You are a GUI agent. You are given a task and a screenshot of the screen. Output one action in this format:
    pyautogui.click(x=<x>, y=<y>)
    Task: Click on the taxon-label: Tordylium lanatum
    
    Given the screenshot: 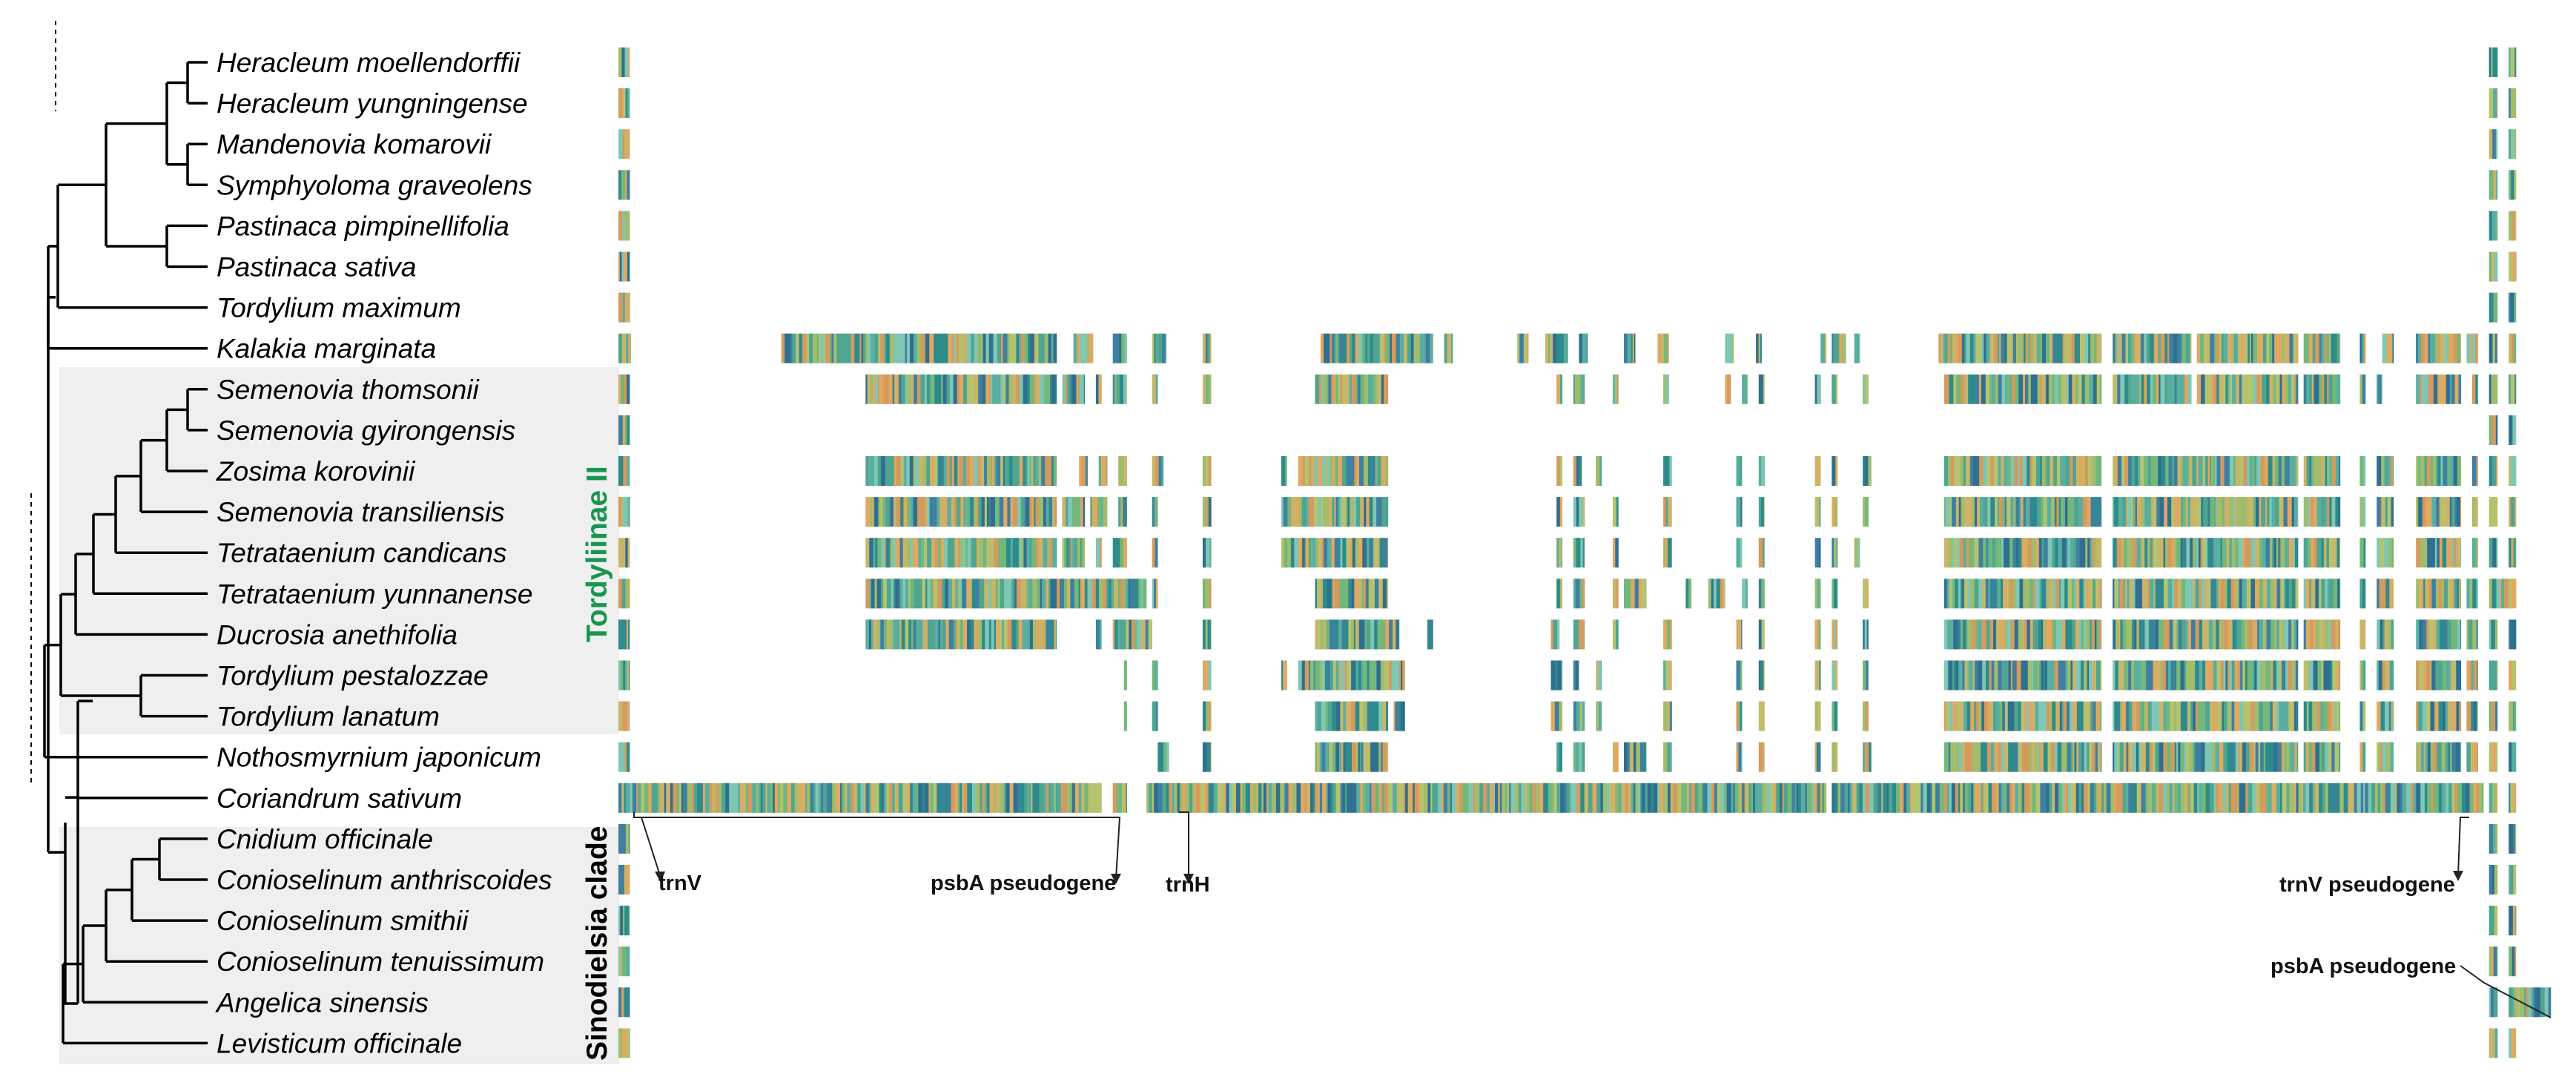 What is the action you would take?
    pyautogui.click(x=328, y=717)
    